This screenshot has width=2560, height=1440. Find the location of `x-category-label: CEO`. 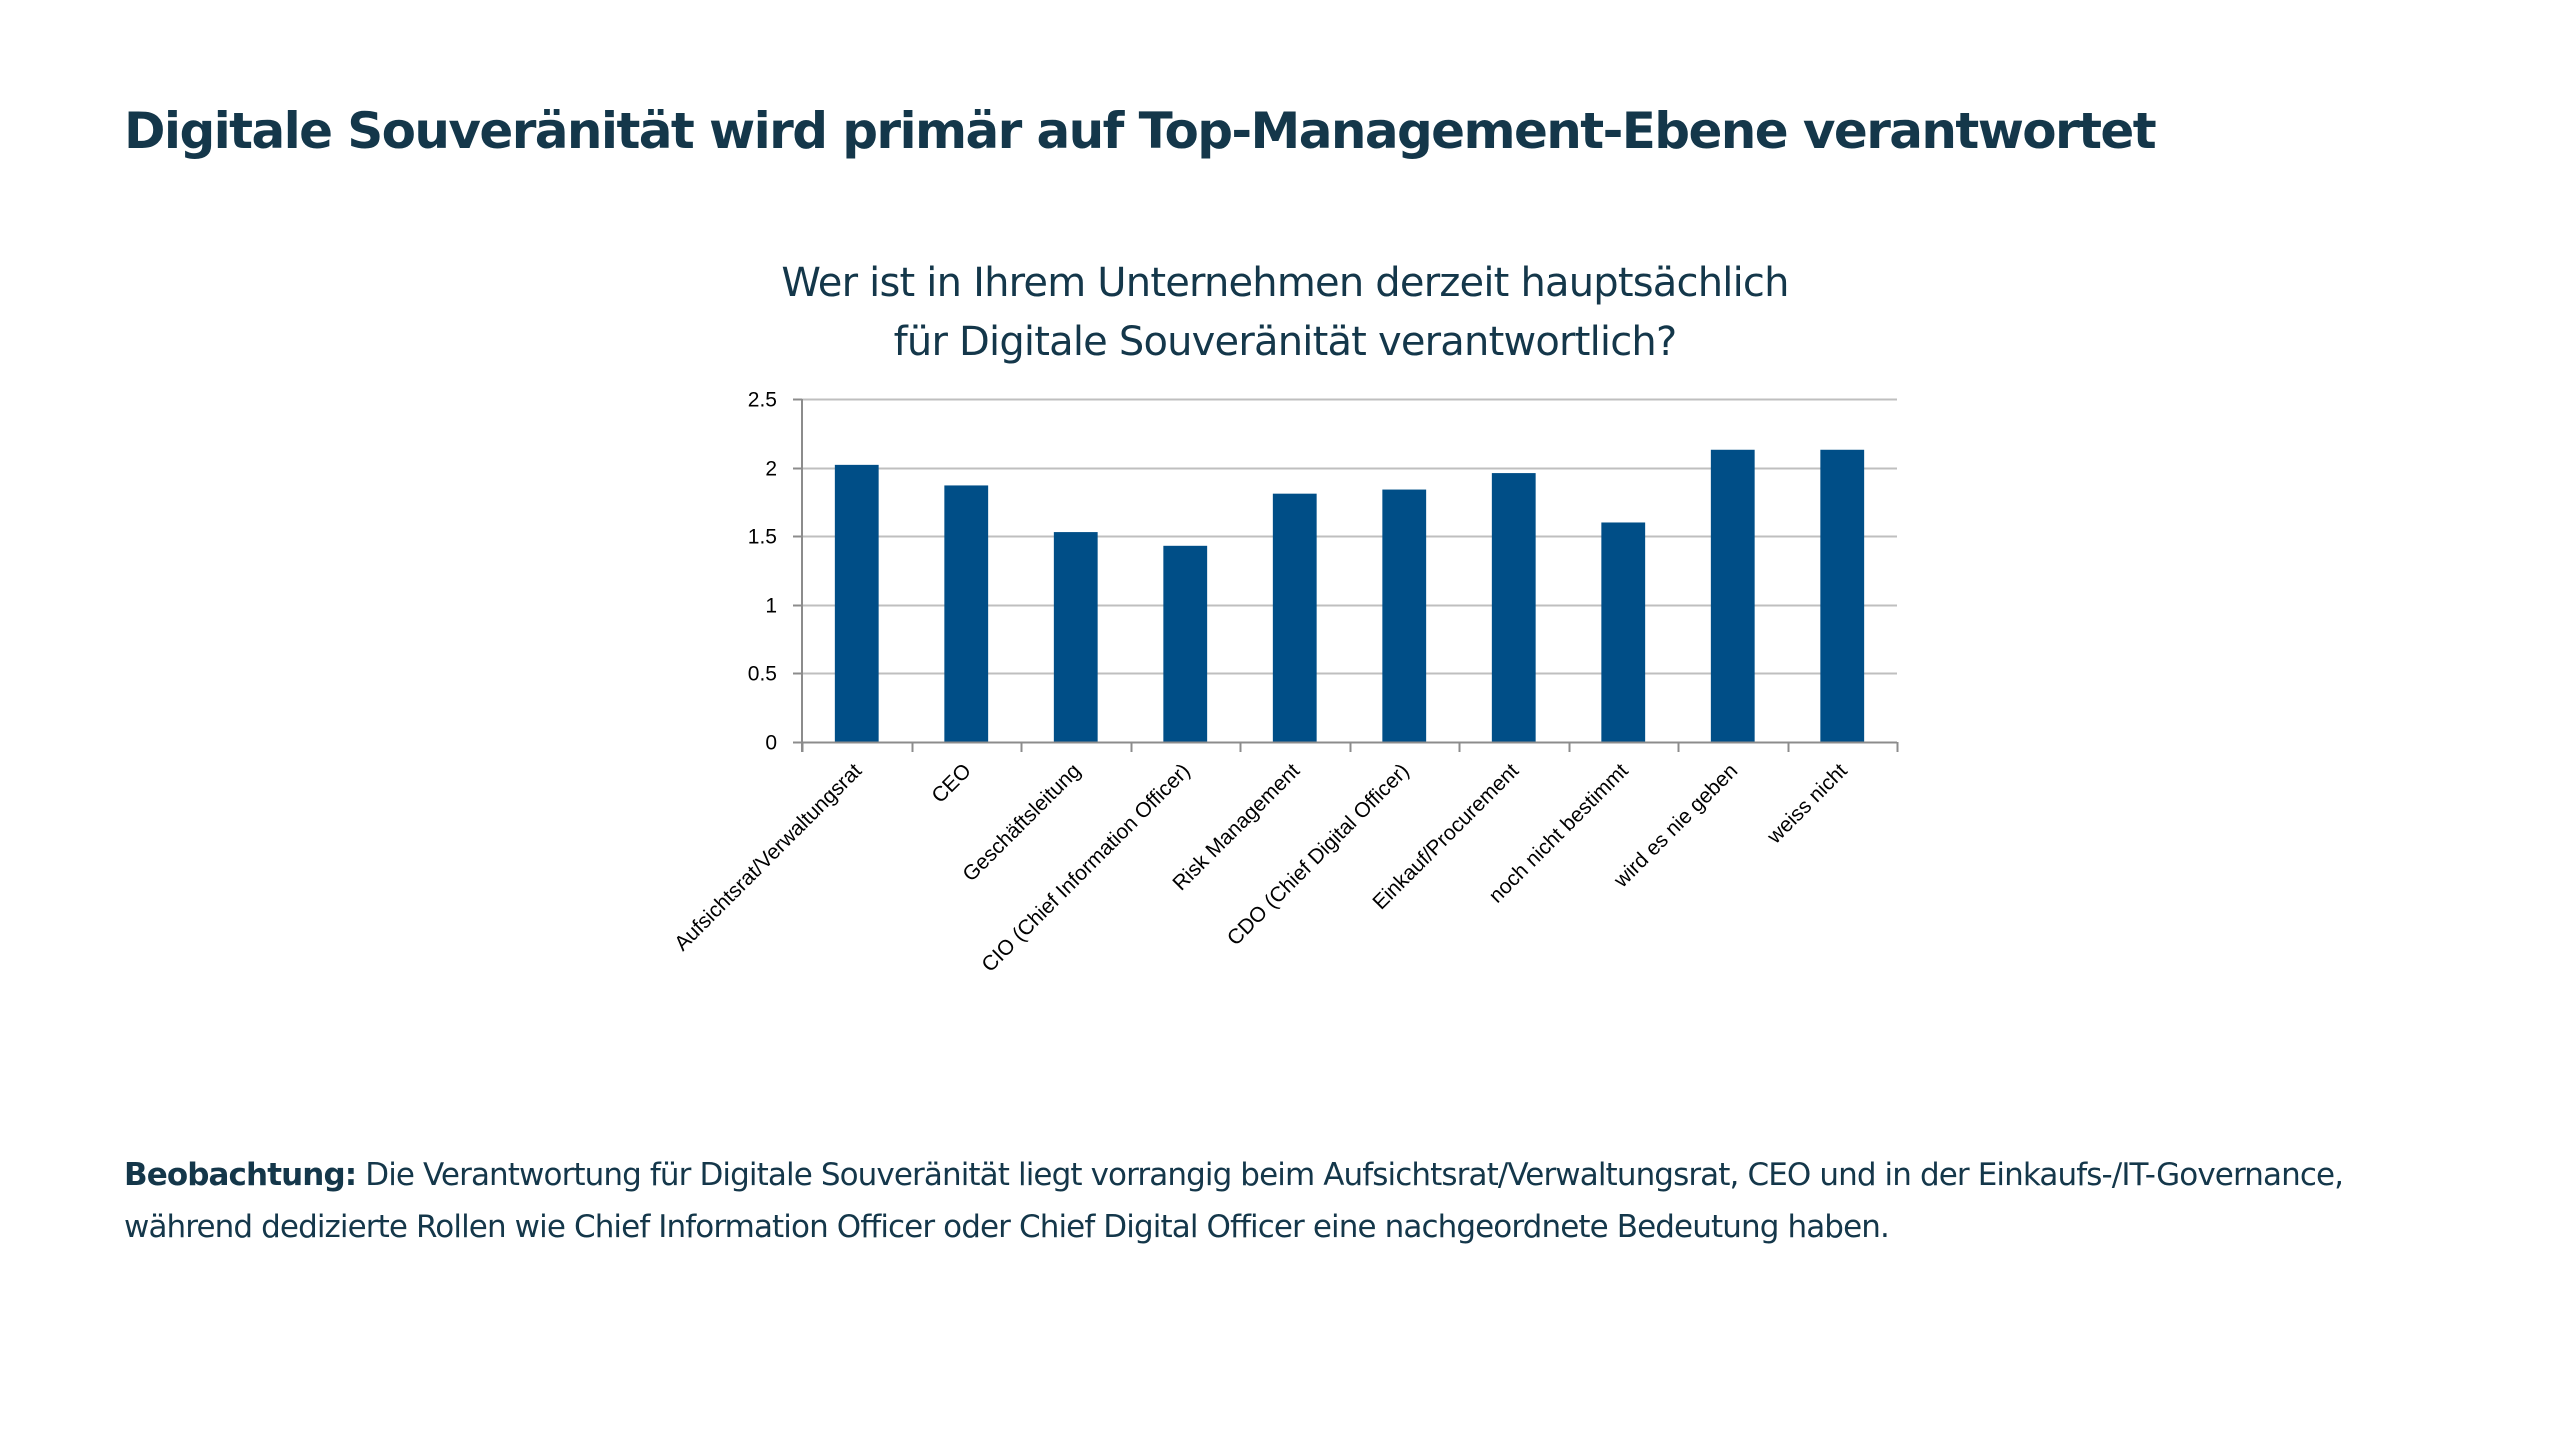

x-category-label: CEO is located at coordinates (951, 783).